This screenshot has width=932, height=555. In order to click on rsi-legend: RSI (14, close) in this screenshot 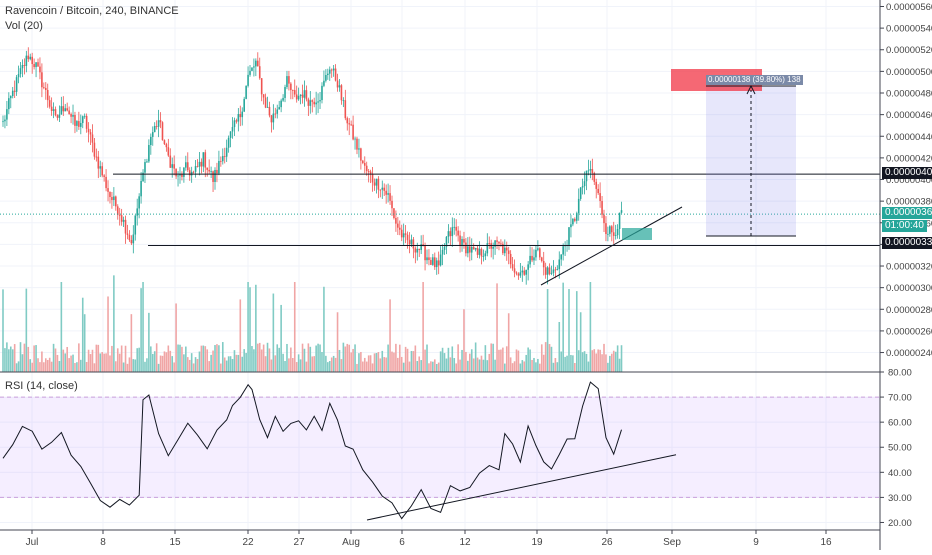, I will do `click(41, 386)`.